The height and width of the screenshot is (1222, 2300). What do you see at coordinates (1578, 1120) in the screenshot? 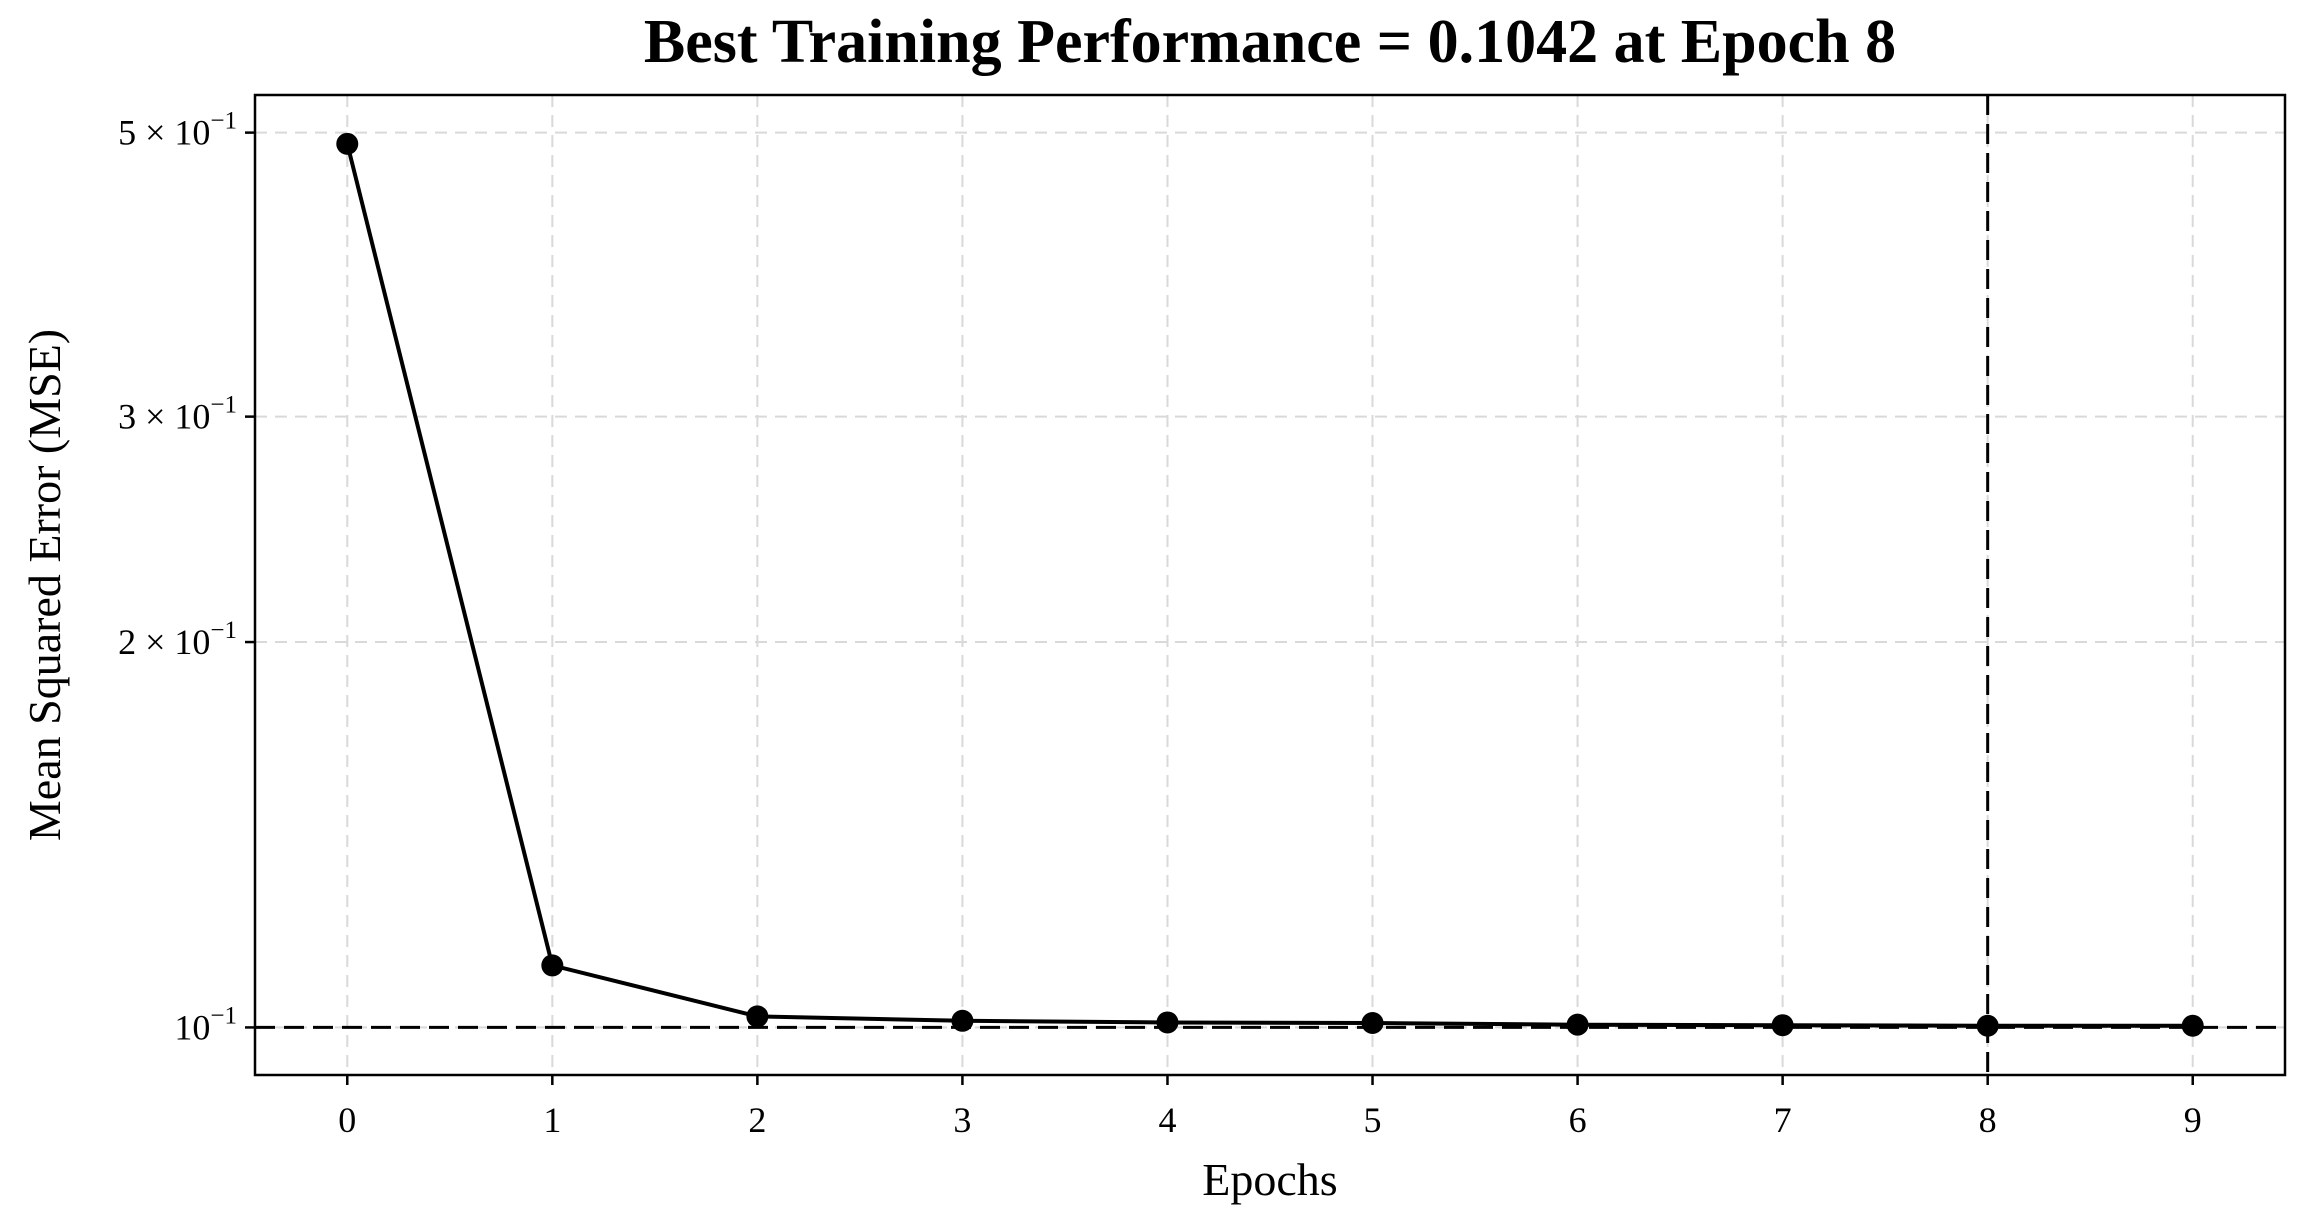
I see `x-tick-label: 6` at bounding box center [1578, 1120].